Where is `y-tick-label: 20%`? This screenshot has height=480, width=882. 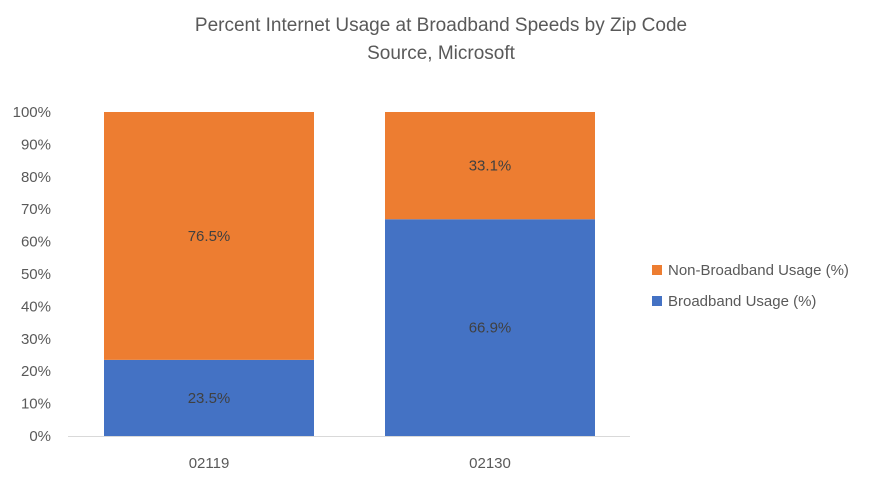
y-tick-label: 20% is located at coordinates (36, 371).